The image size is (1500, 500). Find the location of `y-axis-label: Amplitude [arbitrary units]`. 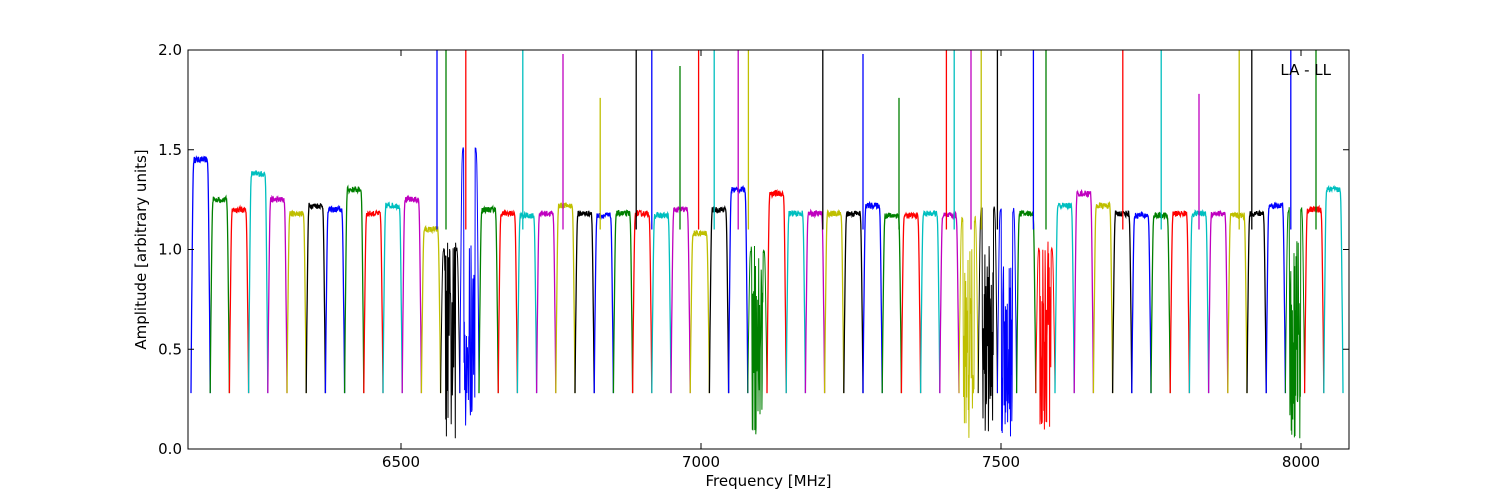

y-axis-label: Amplitude [arbitrary units] is located at coordinates (141, 249).